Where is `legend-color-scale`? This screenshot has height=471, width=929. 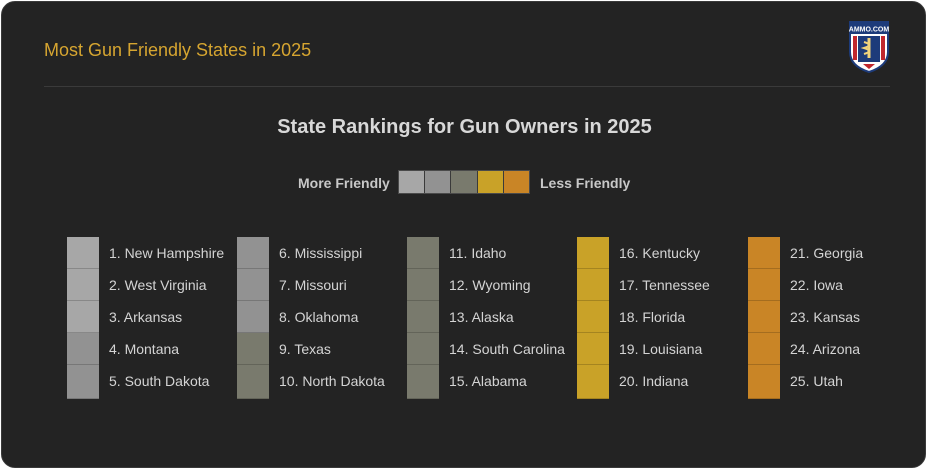 legend-color-scale is located at coordinates (464, 182).